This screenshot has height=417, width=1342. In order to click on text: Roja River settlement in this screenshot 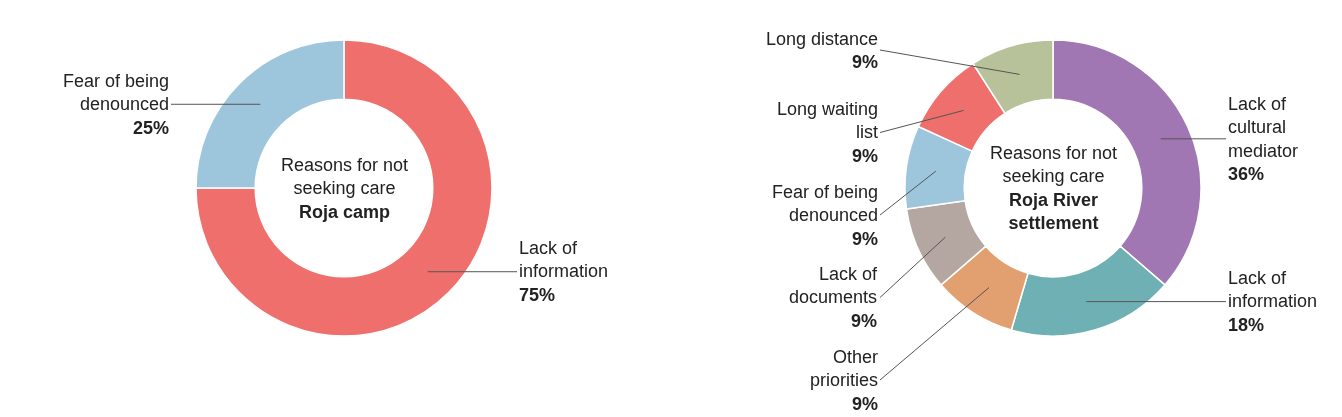, I will do `click(1053, 211)`.